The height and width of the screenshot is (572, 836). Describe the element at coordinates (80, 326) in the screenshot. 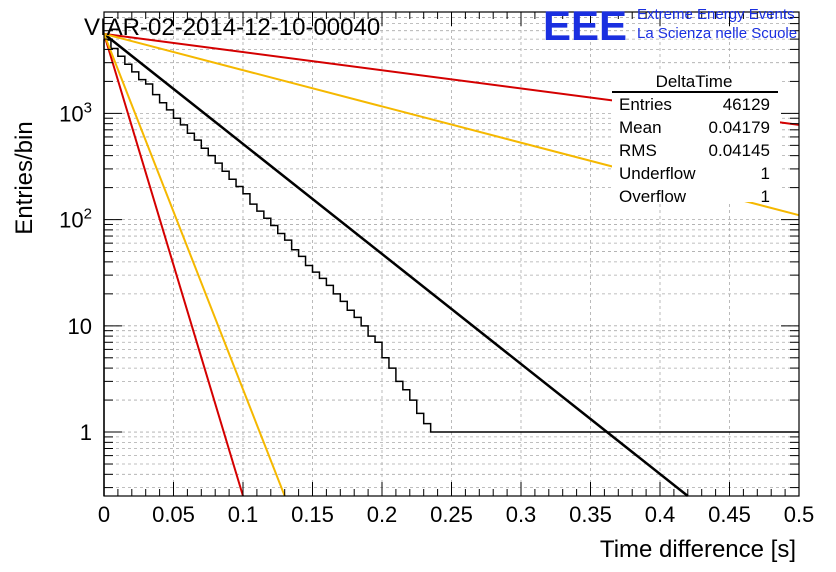

I see `y-tick-label: 10` at that location.